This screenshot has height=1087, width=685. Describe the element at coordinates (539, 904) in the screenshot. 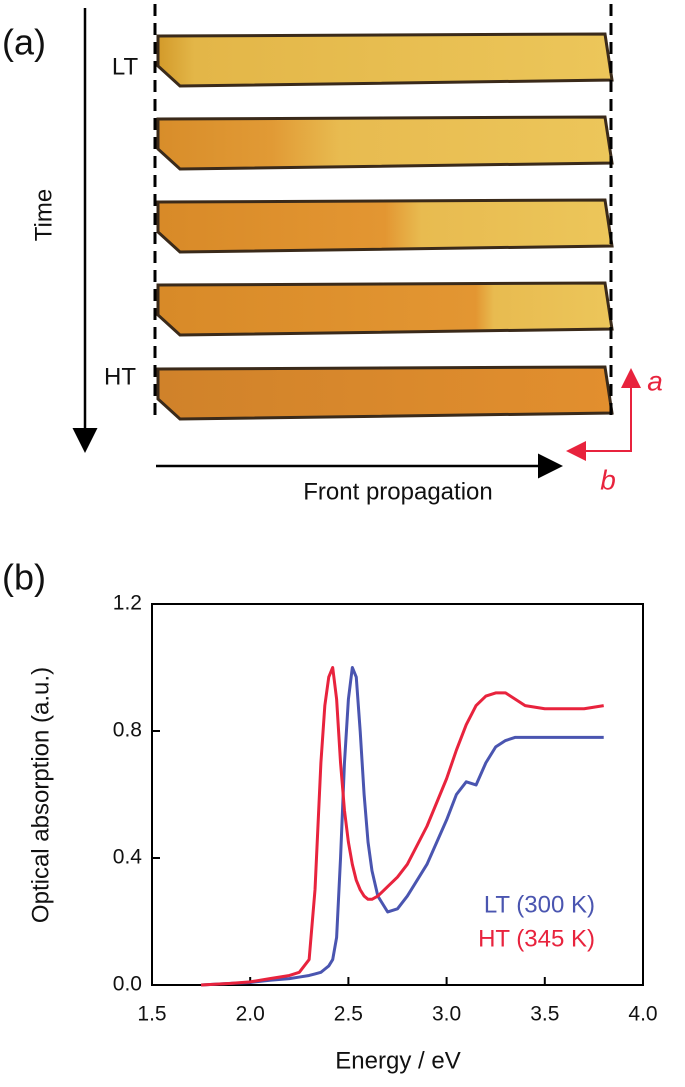

I see `legend-entry: LT (300 K)` at that location.